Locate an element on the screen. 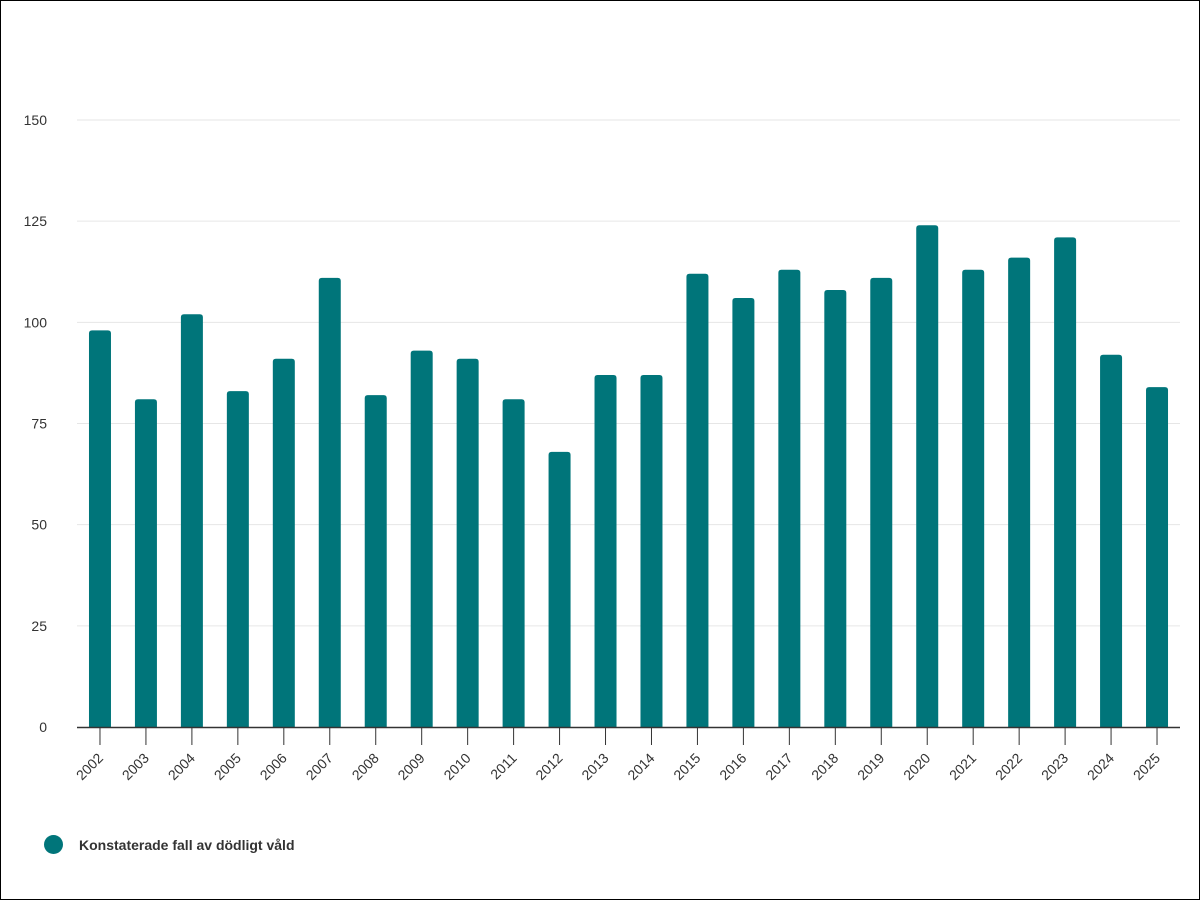 The height and width of the screenshot is (900, 1200). bar-2011 is located at coordinates (513, 563).